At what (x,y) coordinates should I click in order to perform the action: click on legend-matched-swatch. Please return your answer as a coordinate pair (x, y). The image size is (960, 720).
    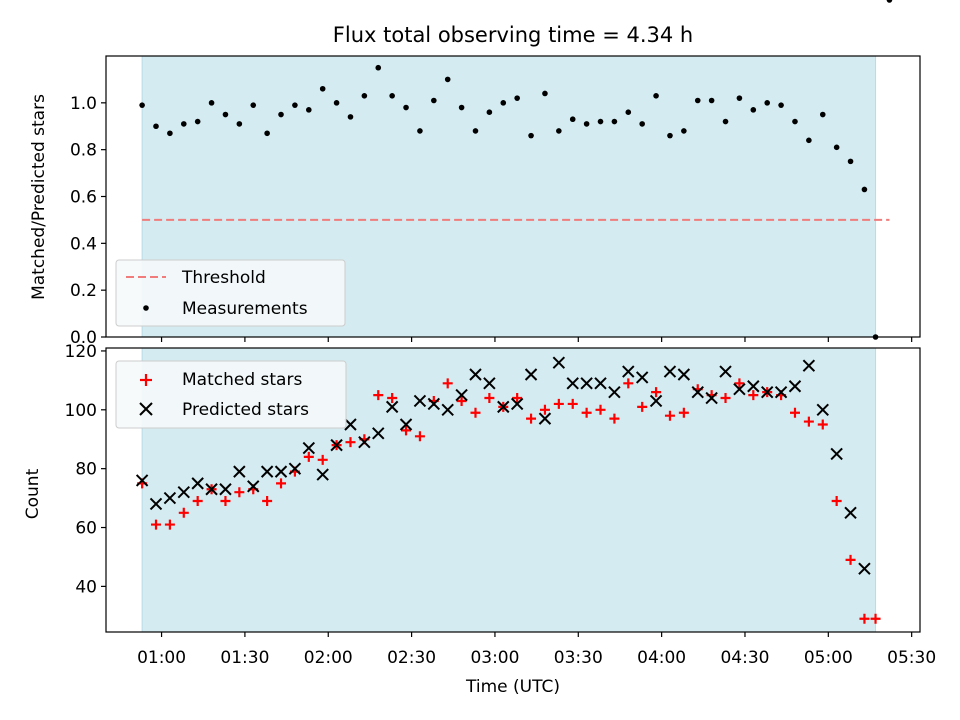
    Looking at the image, I should click on (146, 380).